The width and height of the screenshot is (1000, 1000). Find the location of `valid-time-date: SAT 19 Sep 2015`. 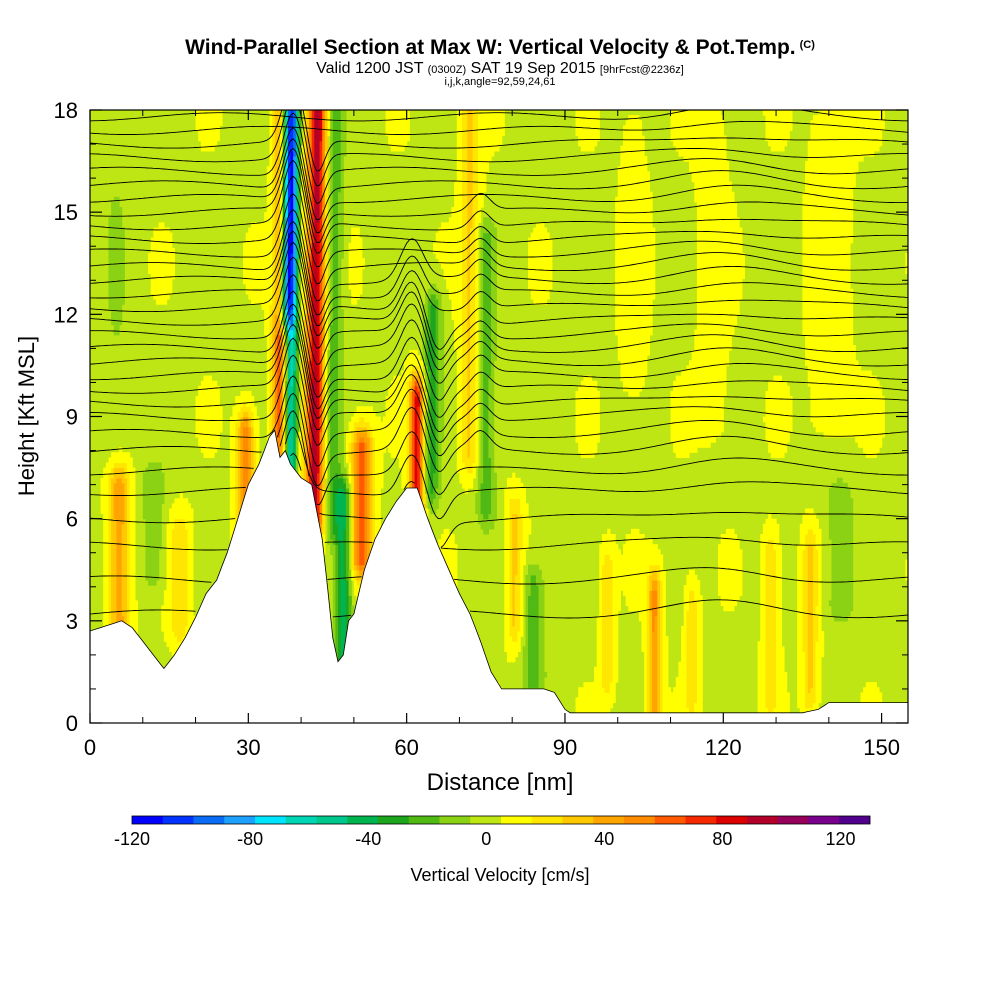

valid-time-date: SAT 19 Sep 2015 is located at coordinates (533, 68).